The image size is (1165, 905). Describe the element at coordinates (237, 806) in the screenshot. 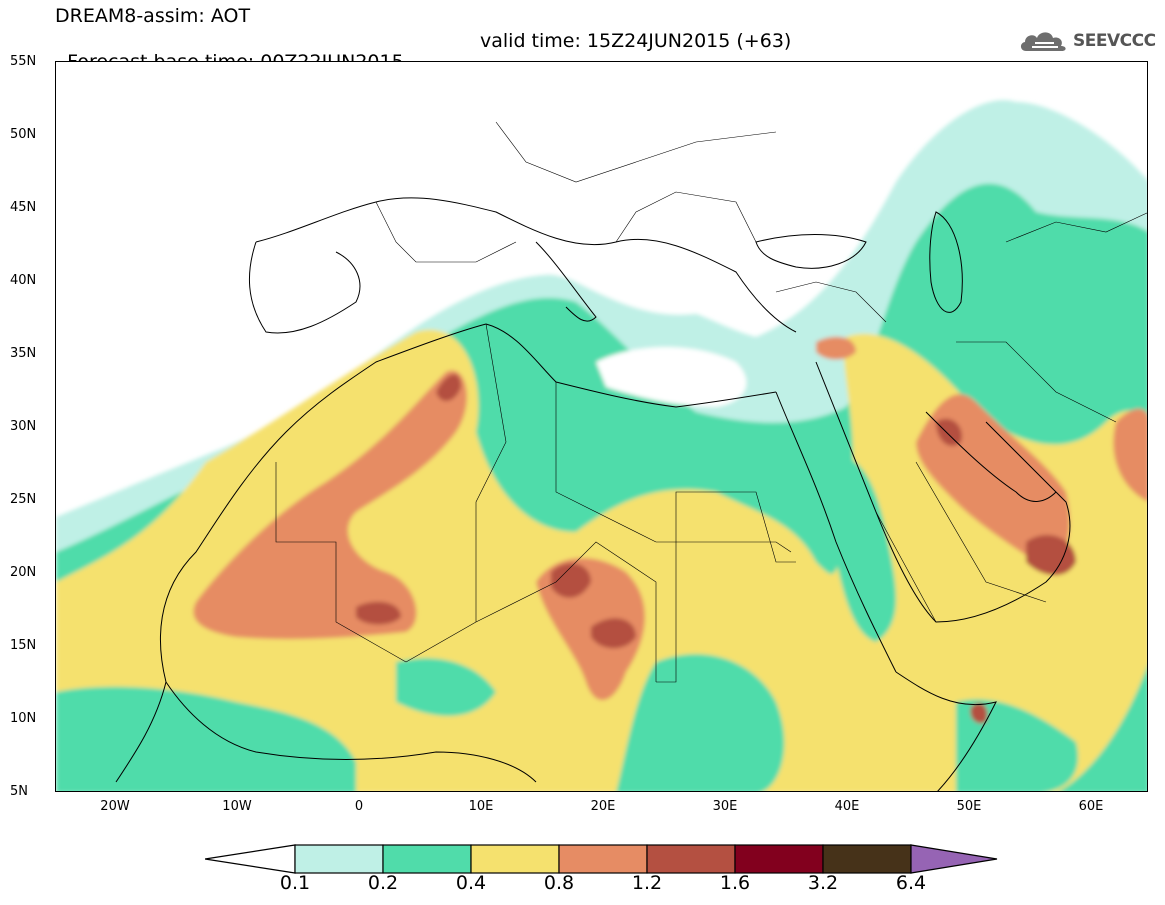

I see `lon-tick-label: 10W` at that location.